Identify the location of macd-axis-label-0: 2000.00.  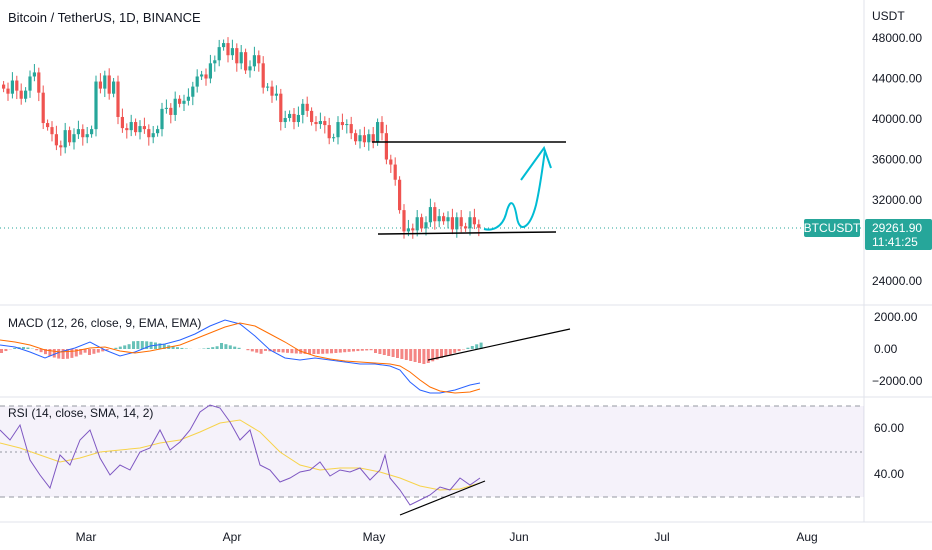
(896, 317).